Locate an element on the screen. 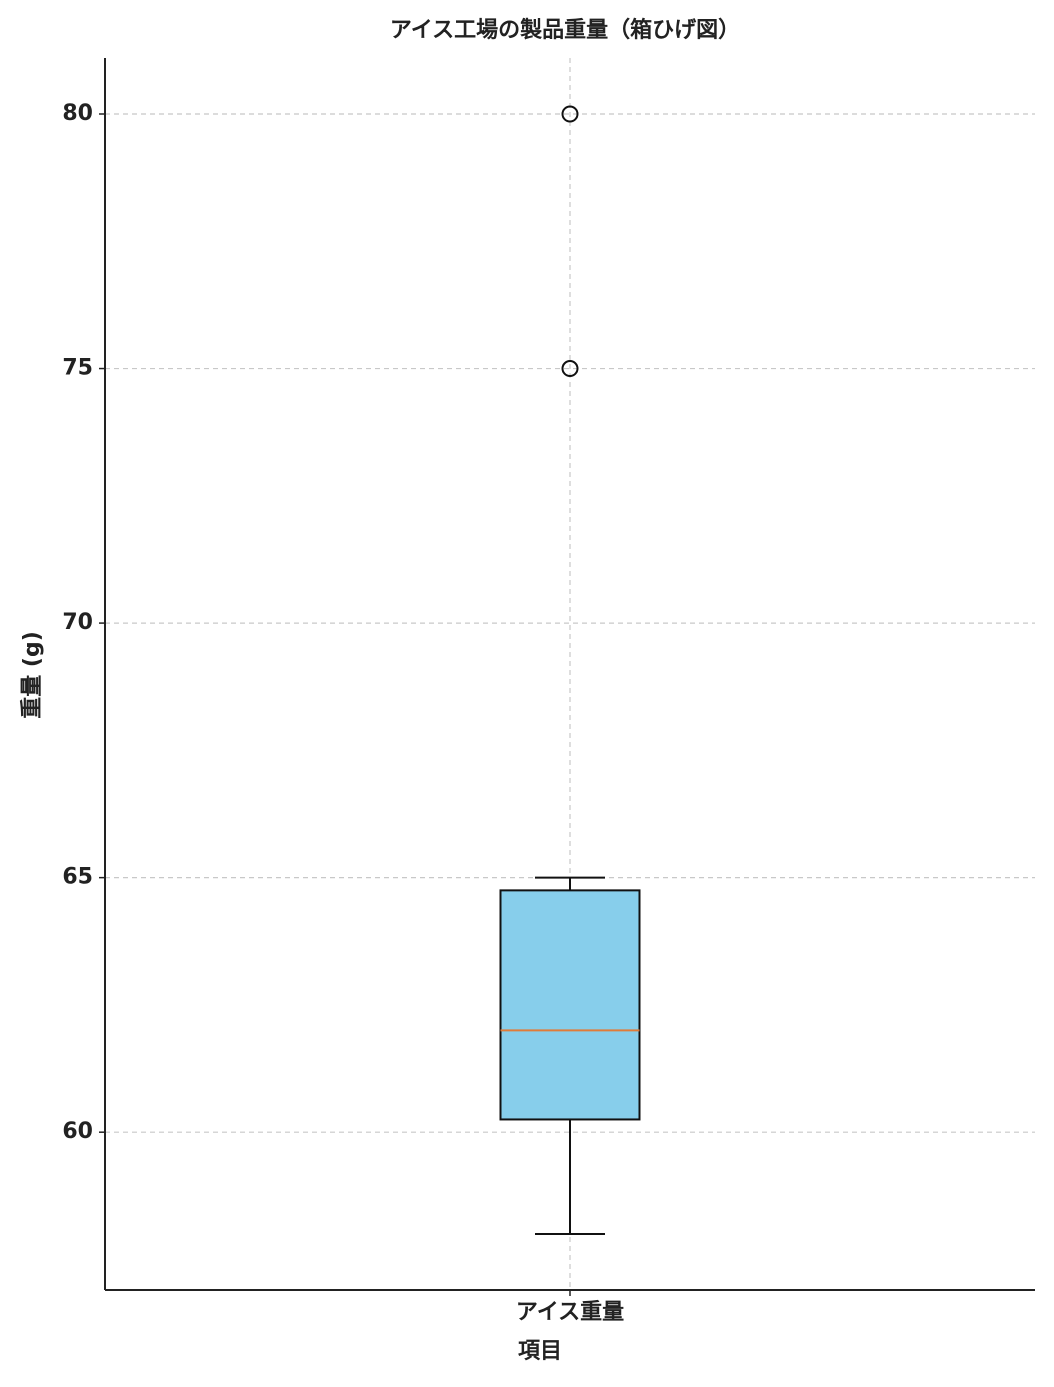 This screenshot has width=1054, height=1387. y-tick-label: 70 is located at coordinates (77, 622).